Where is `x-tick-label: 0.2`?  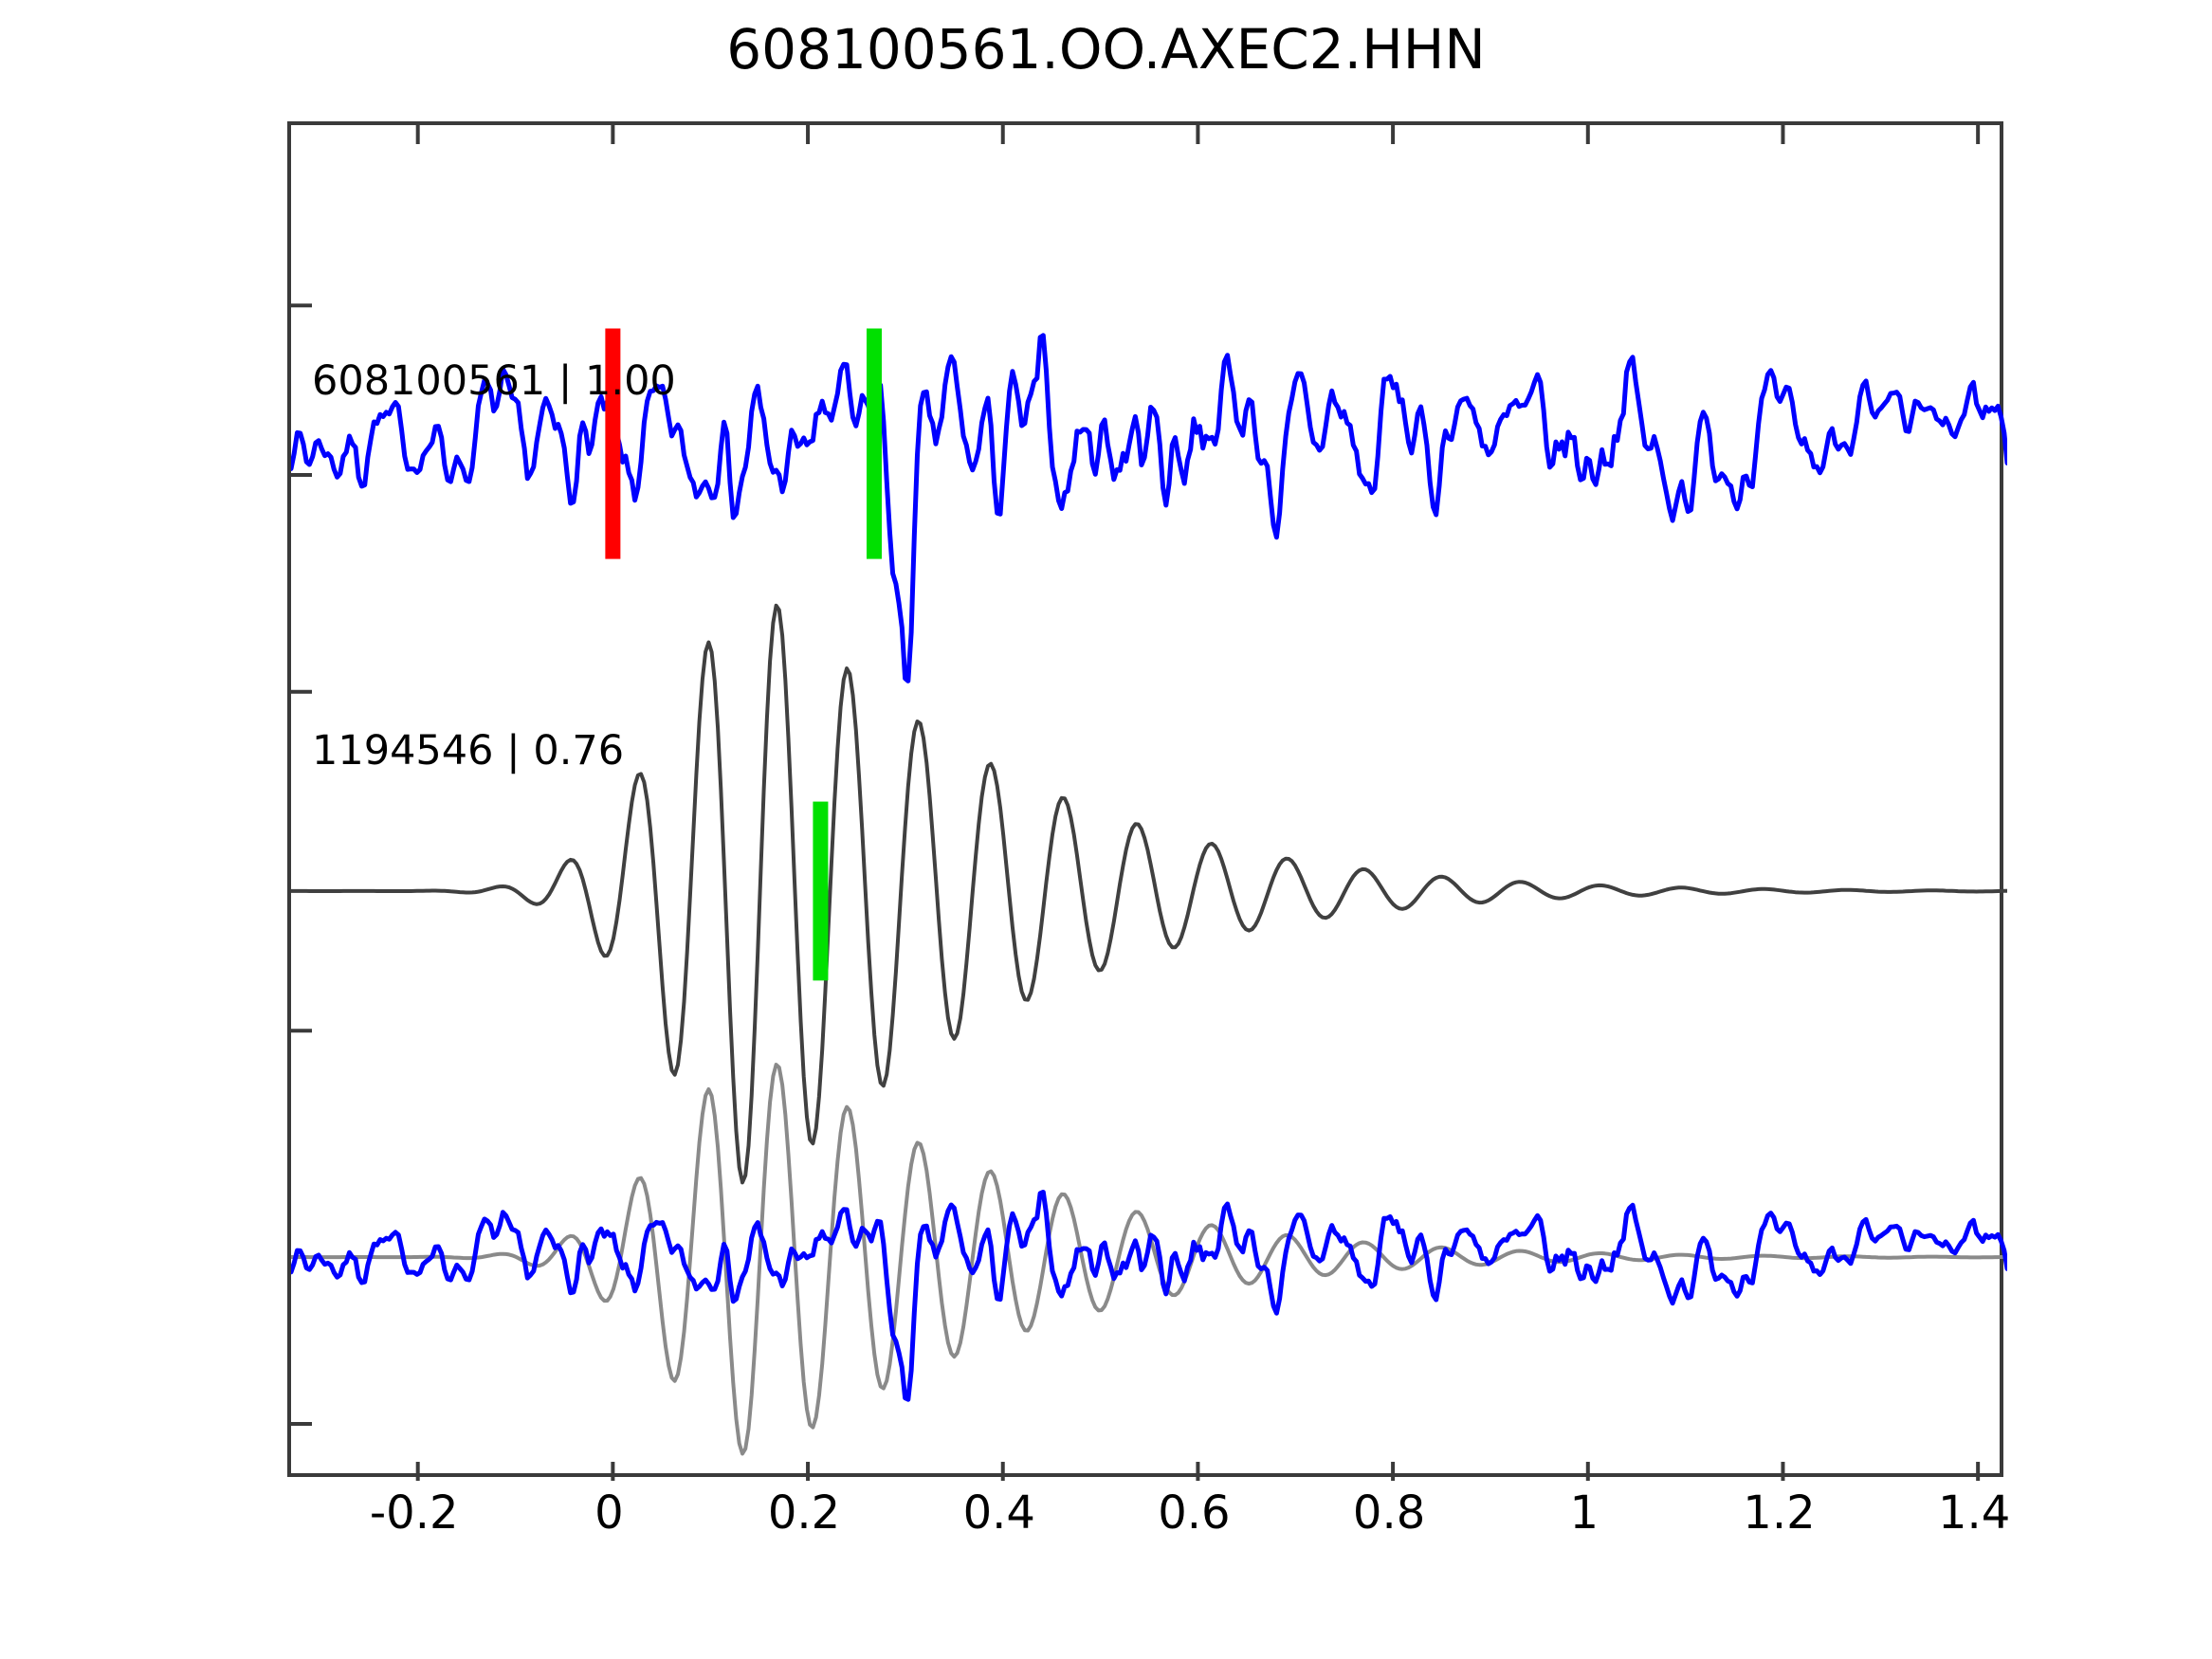 x-tick-label: 0.2 is located at coordinates (804, 1513).